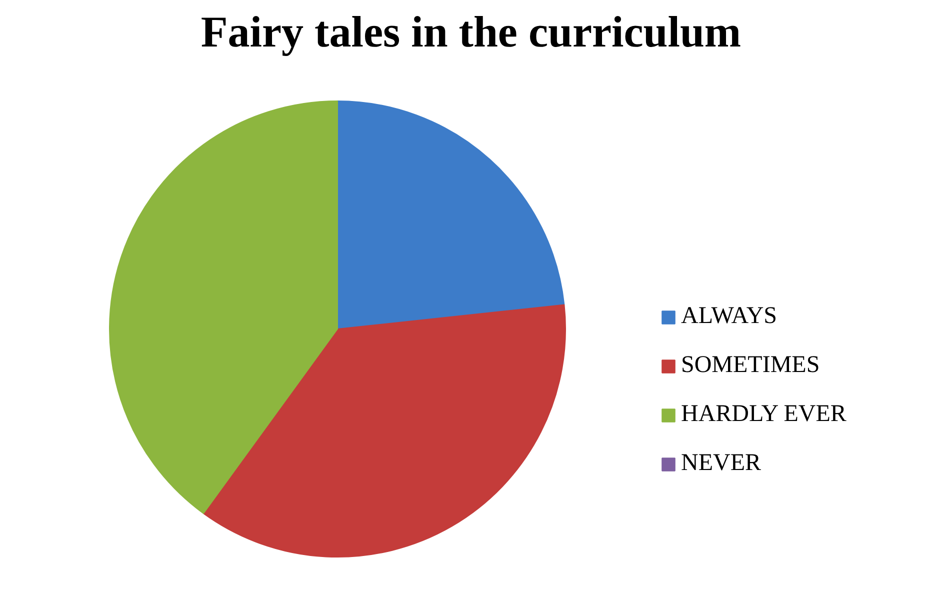 The height and width of the screenshot is (597, 941). I want to click on legend-label: SOMETIMES, so click(750, 365).